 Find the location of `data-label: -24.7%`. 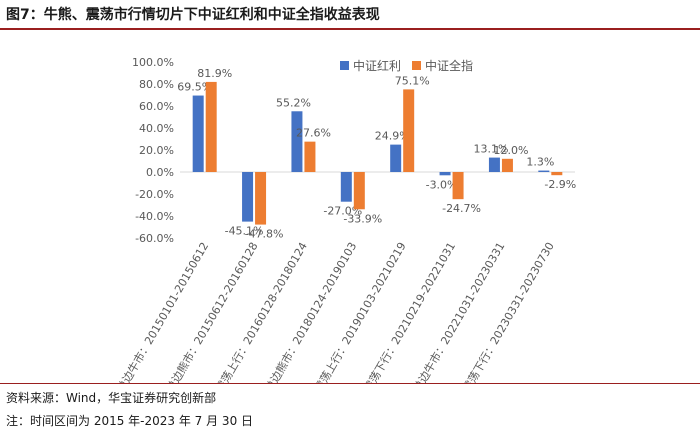

data-label: -24.7% is located at coordinates (461, 208).